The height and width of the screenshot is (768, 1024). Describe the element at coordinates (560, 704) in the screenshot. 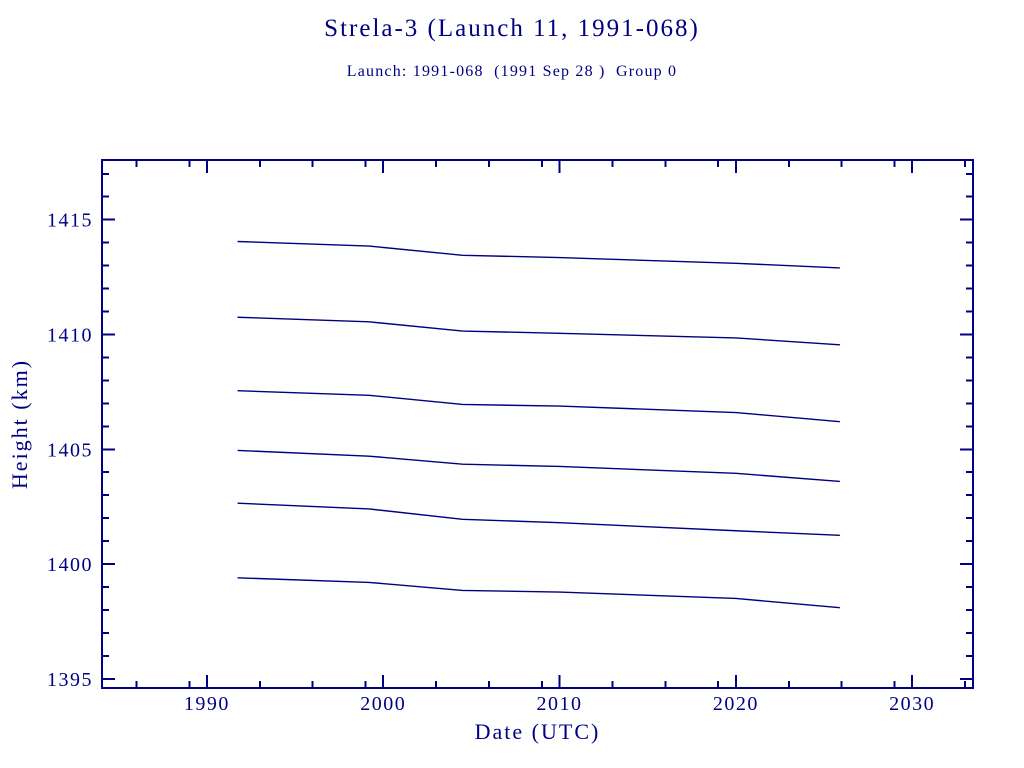

I see `x-tick-label: 2010` at that location.